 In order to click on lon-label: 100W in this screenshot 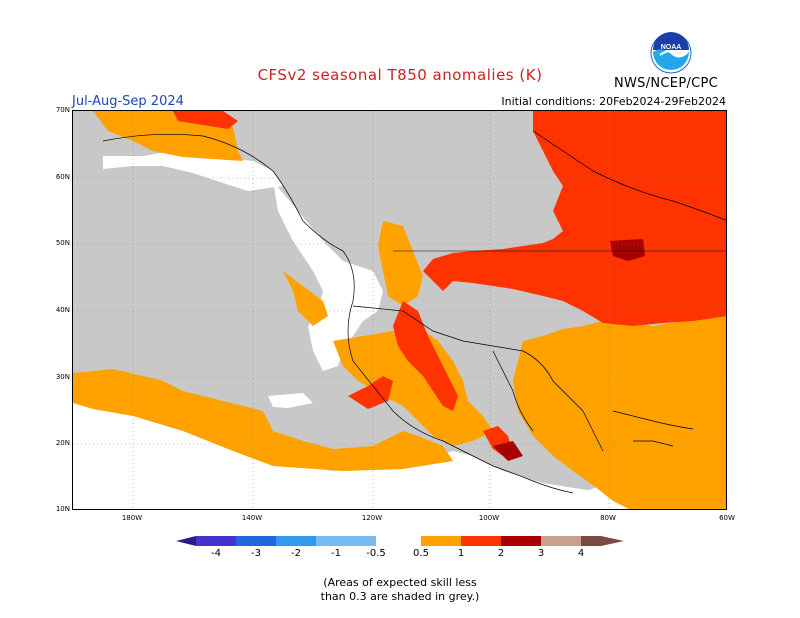, I will do `click(489, 518)`.